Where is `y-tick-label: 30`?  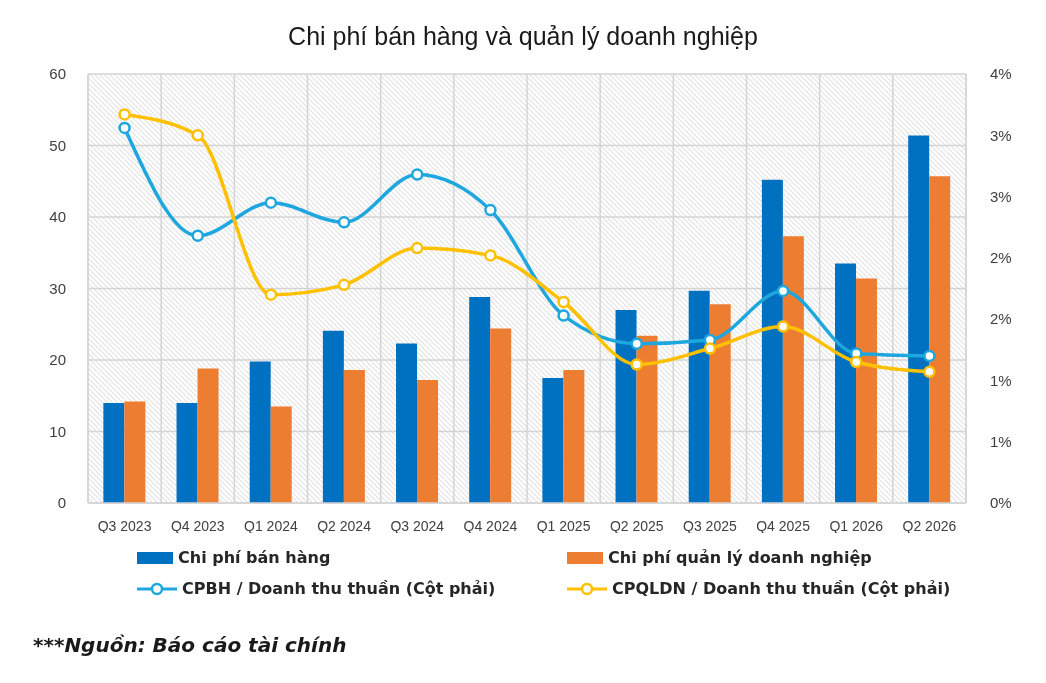
y-tick-label: 30 is located at coordinates (57, 288).